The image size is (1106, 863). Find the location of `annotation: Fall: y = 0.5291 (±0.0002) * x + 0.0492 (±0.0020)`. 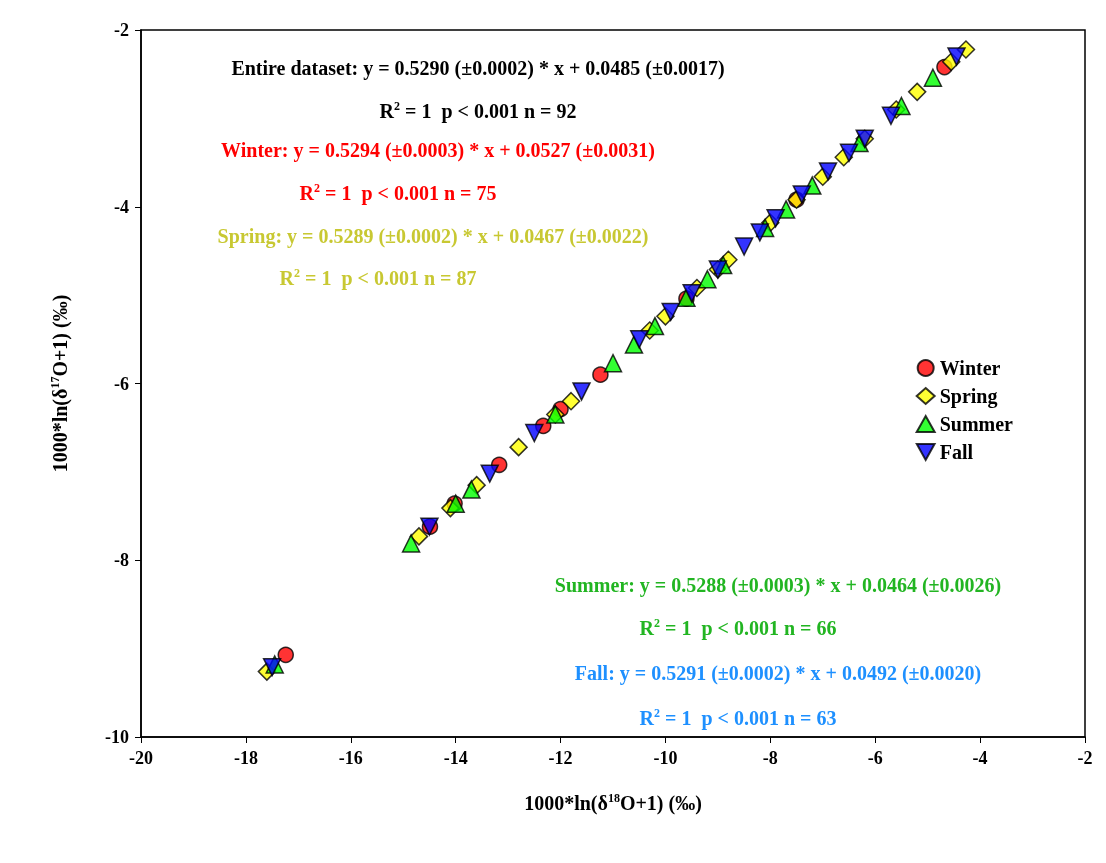

annotation: Fall: y = 0.5291 (±0.0002) * x + 0.0492 (±0.0020) is located at coordinates (778, 673).